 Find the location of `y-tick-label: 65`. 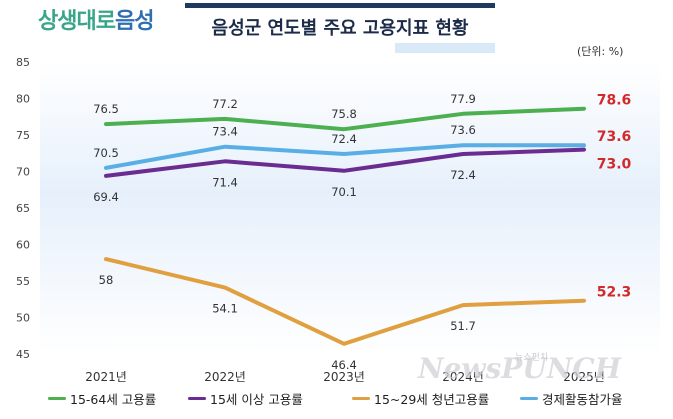

y-tick-label: 65 is located at coordinates (23, 208).